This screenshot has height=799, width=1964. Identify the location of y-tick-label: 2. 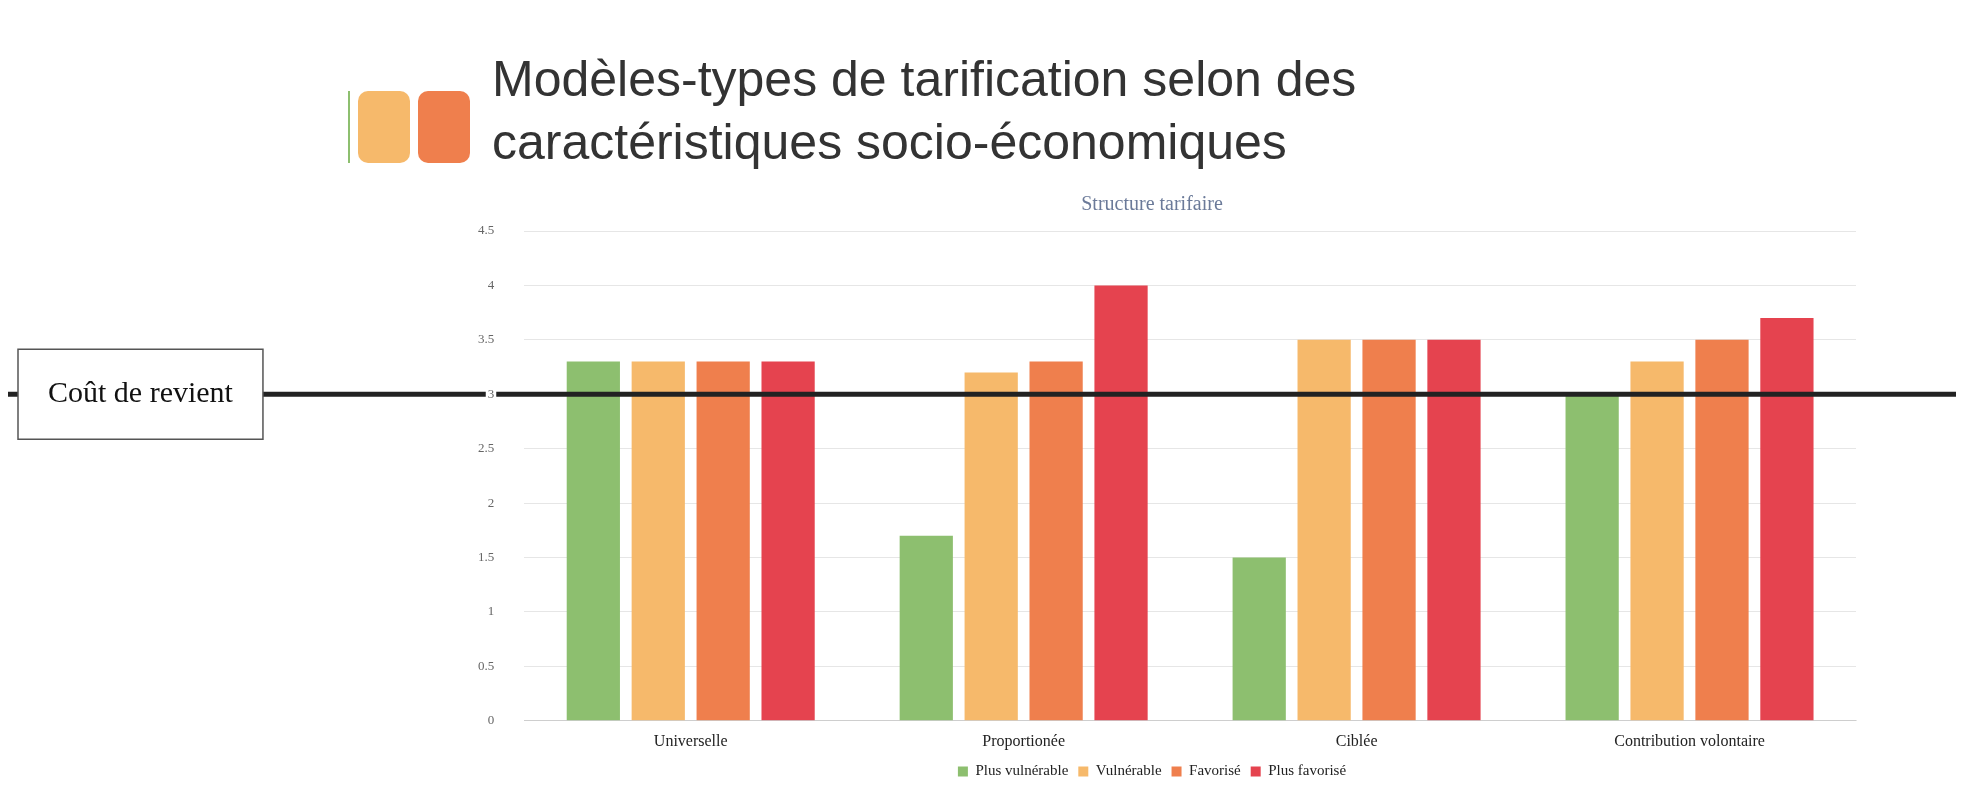
(491, 502).